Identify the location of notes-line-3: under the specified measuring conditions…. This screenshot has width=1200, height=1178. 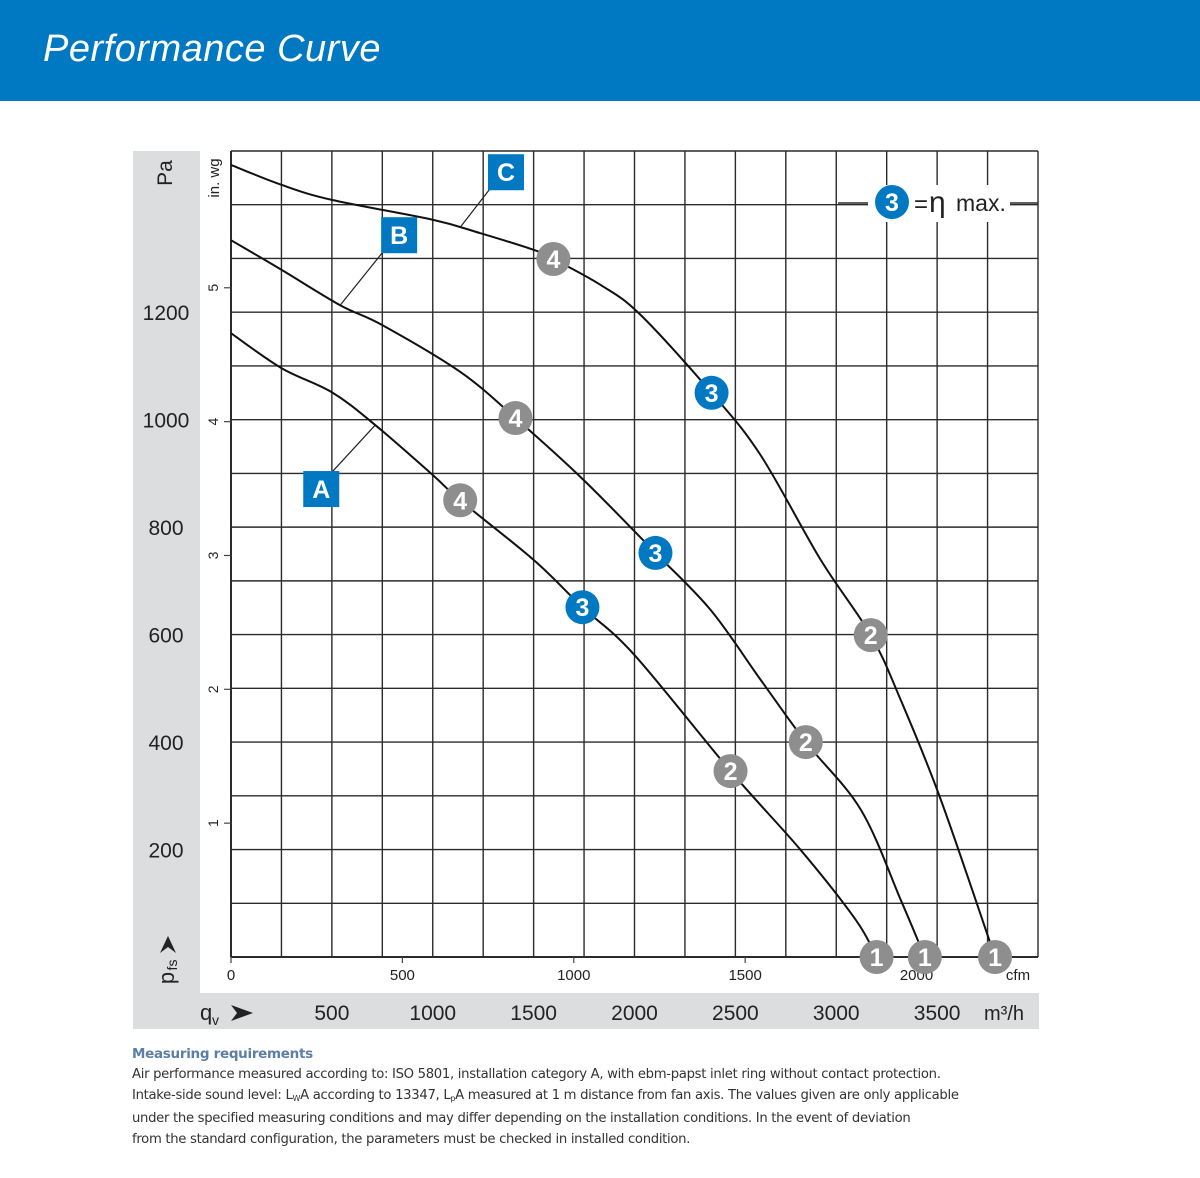
(521, 1119).